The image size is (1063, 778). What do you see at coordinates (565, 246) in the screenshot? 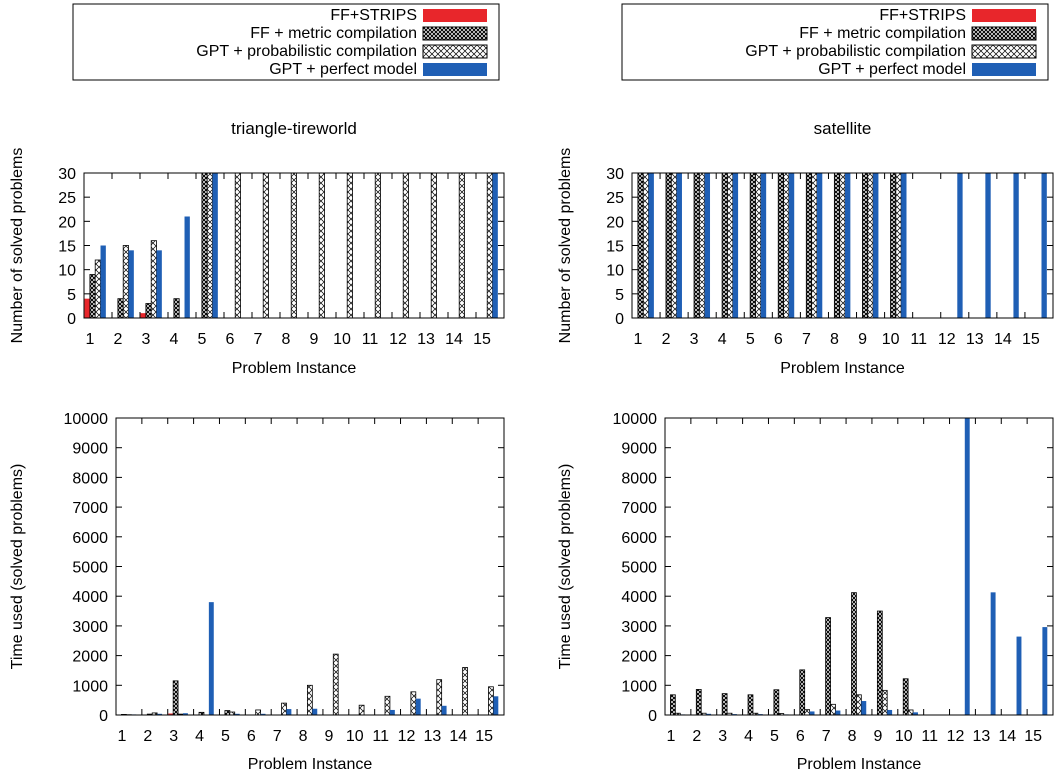
I see `y-axis-label: Number of solved problems` at bounding box center [565, 246].